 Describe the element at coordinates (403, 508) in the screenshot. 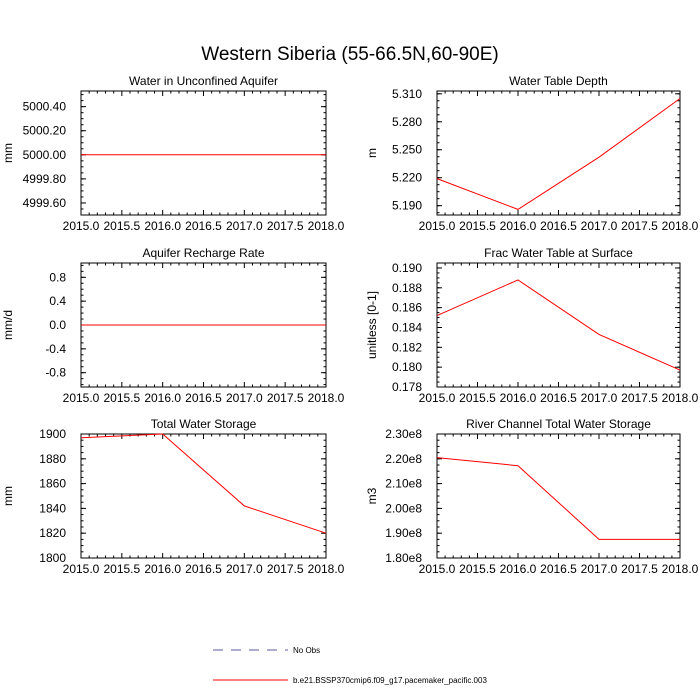

I see `y-tick-label: 2.00e8` at that location.